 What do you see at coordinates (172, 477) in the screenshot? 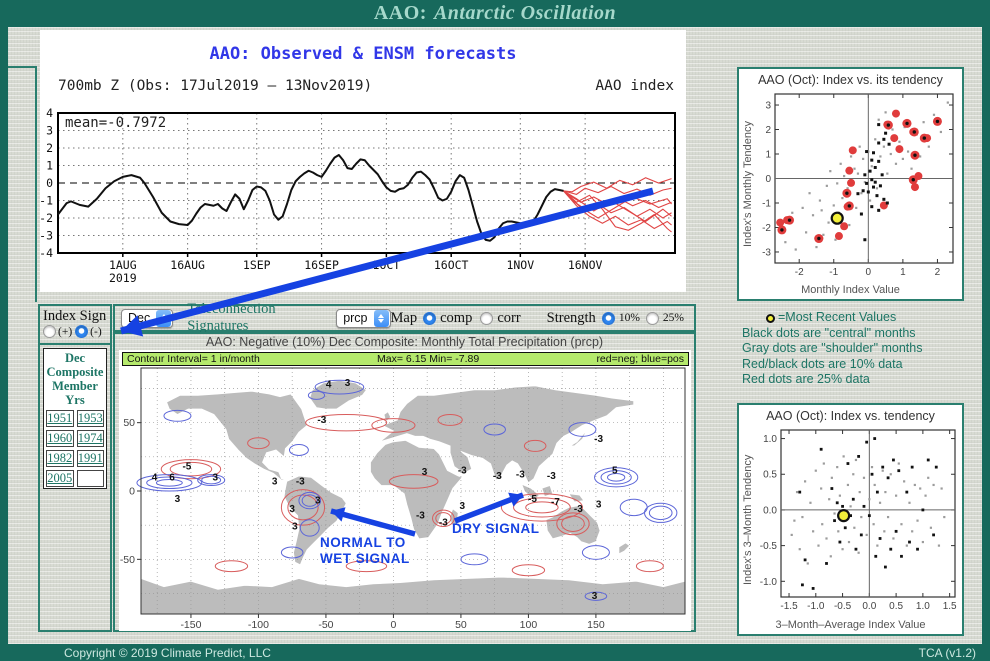
I see `contour-label: 6` at bounding box center [172, 477].